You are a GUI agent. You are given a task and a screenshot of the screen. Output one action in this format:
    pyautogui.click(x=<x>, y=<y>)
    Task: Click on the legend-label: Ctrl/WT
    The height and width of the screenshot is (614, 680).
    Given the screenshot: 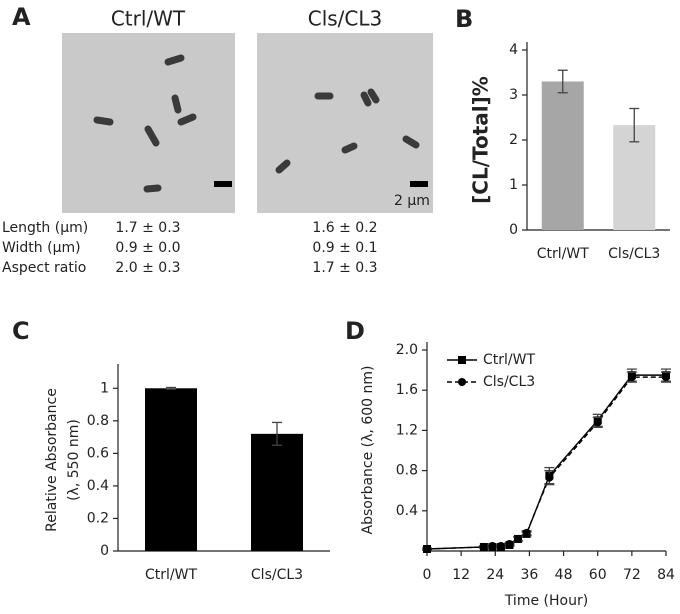 What is the action you would take?
    pyautogui.click(x=509, y=360)
    